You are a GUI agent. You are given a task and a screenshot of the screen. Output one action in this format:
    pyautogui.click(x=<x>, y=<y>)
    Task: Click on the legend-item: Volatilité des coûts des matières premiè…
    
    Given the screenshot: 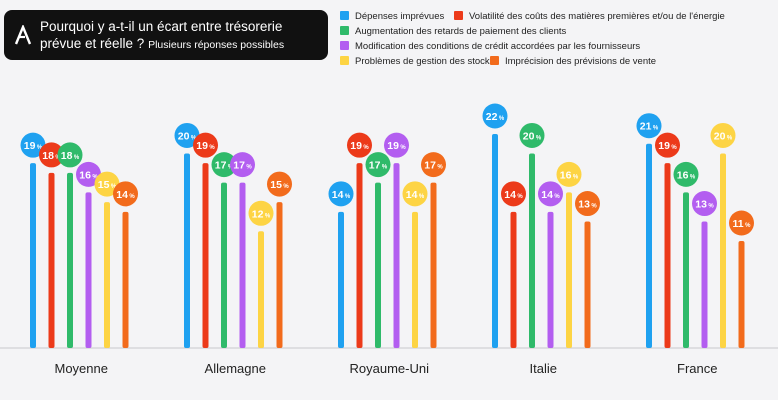 What is the action you would take?
    pyautogui.click(x=589, y=16)
    